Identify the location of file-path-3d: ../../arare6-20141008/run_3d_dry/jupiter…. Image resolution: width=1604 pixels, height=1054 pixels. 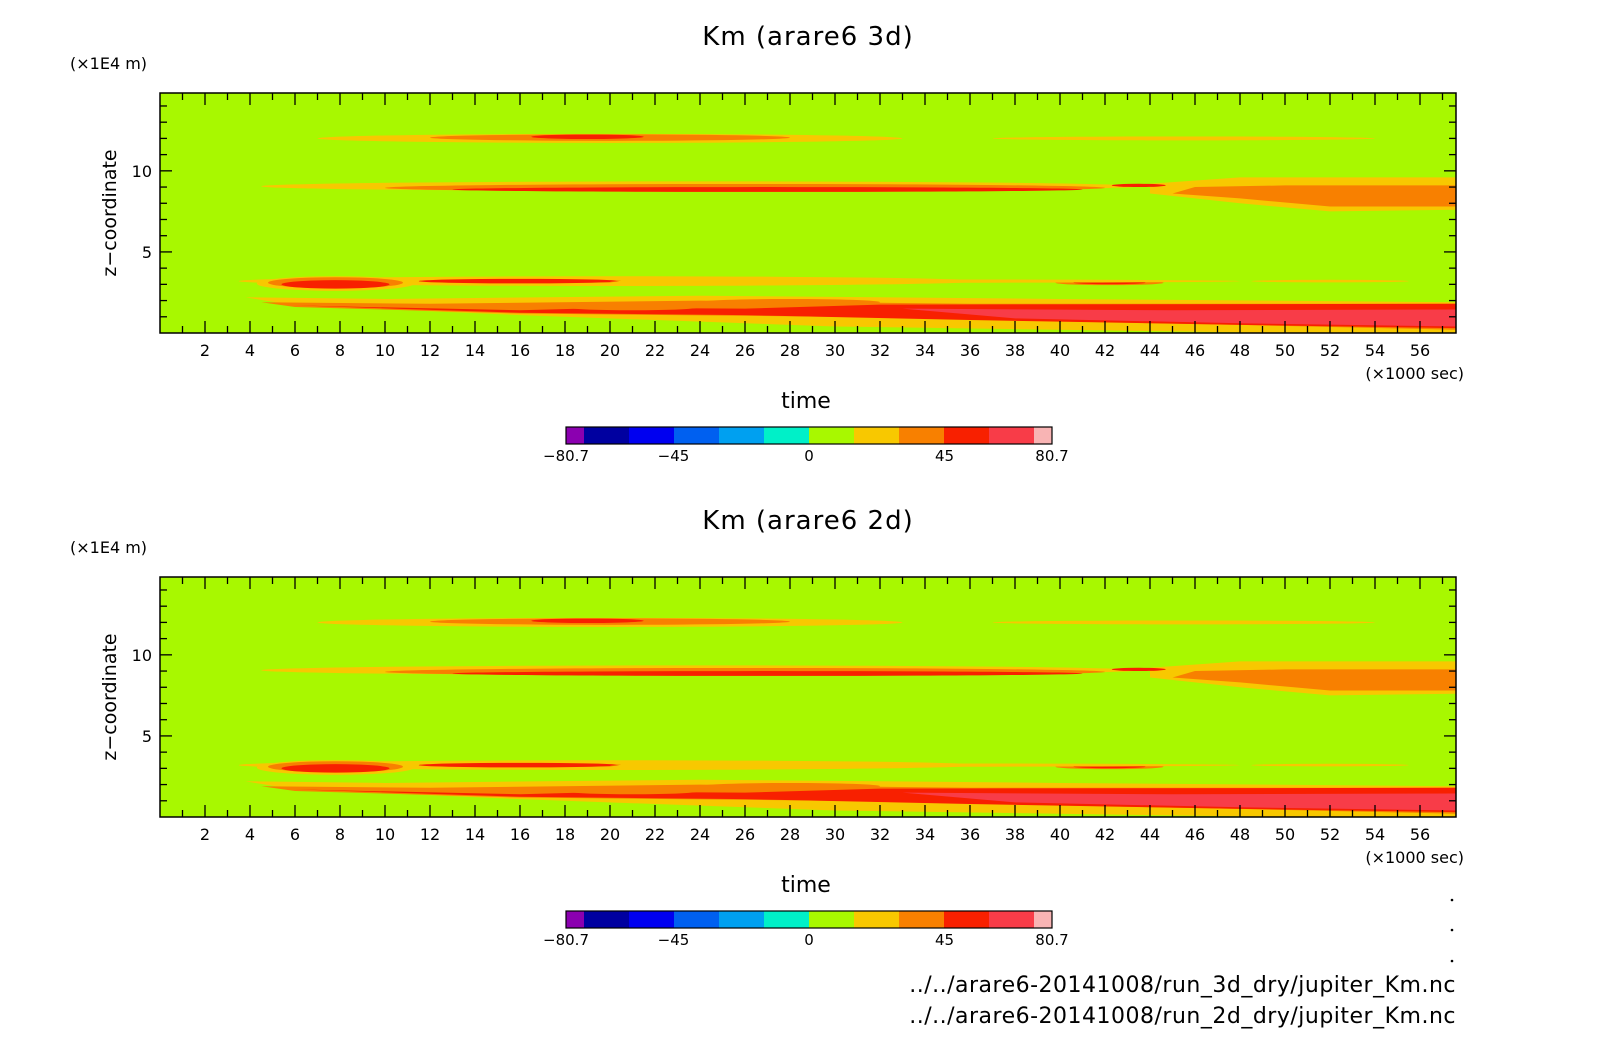
(1182, 985).